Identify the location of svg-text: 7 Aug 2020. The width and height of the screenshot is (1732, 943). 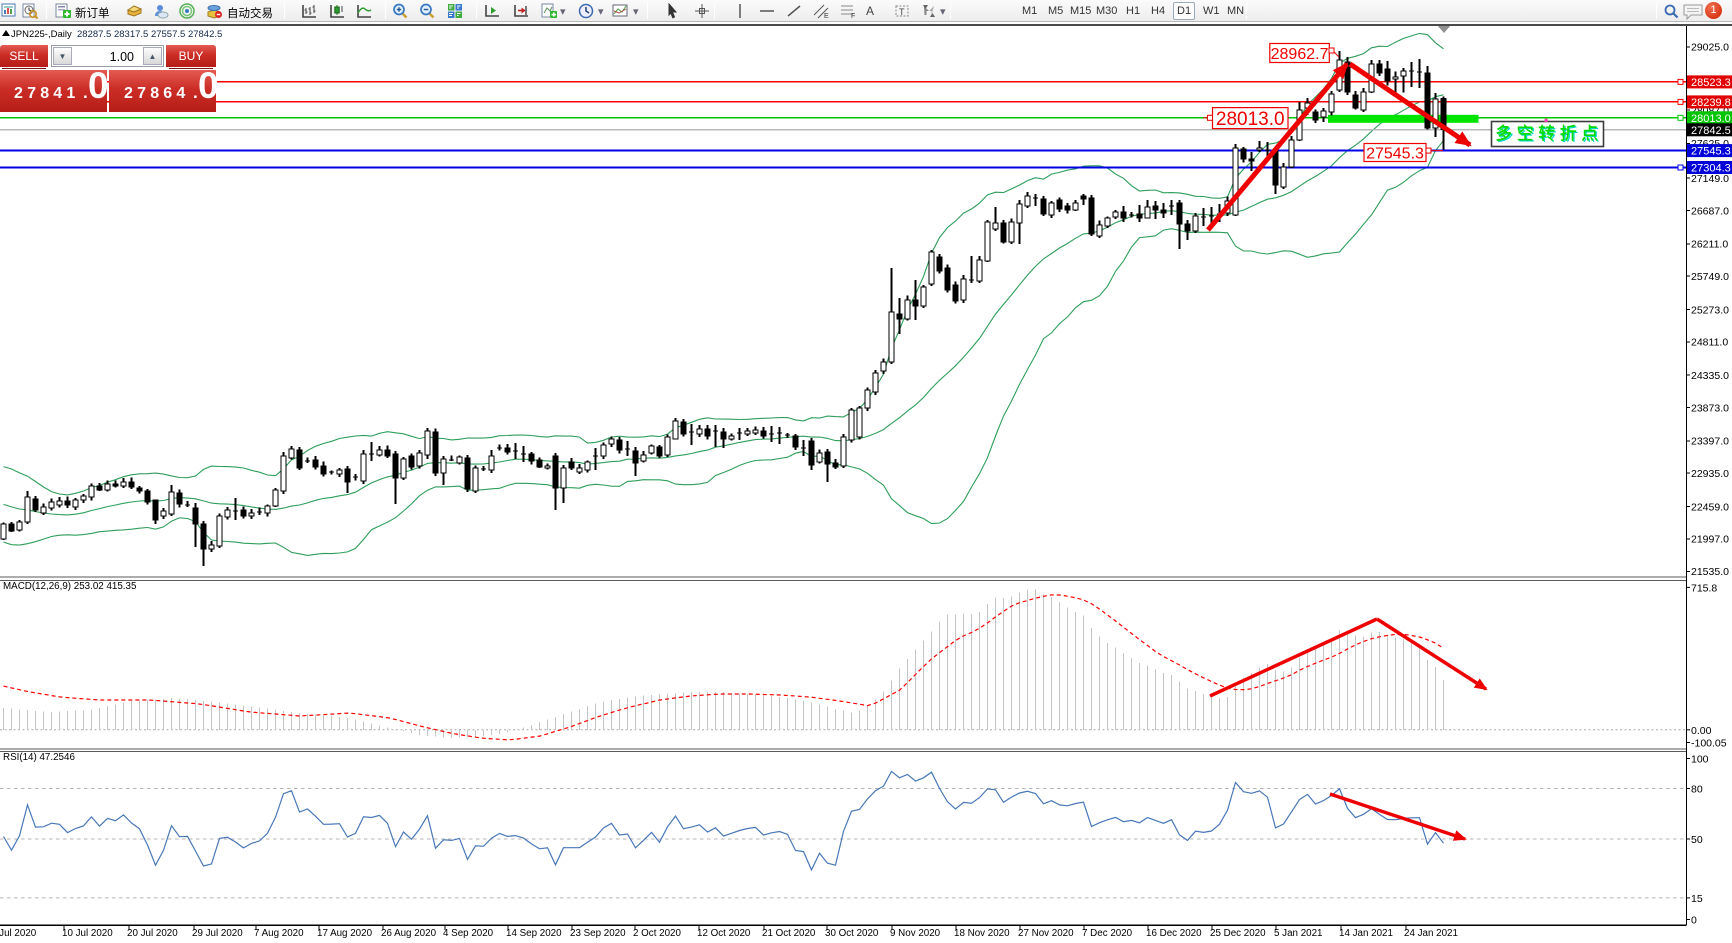
(279, 933).